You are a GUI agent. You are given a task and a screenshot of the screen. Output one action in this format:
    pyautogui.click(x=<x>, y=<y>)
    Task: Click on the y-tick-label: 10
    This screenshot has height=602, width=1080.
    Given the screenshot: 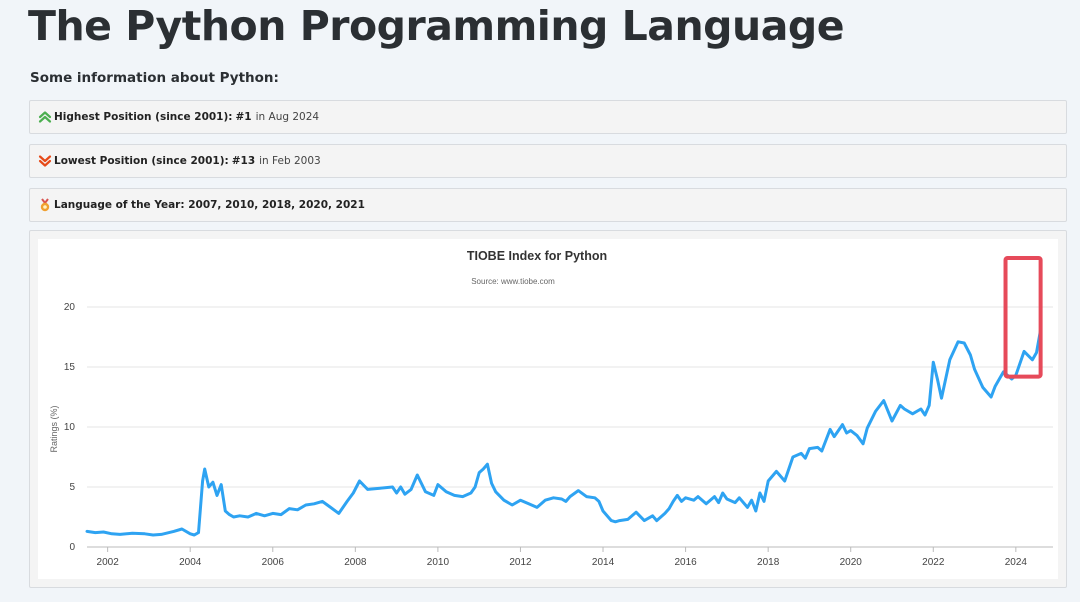 What is the action you would take?
    pyautogui.click(x=70, y=427)
    